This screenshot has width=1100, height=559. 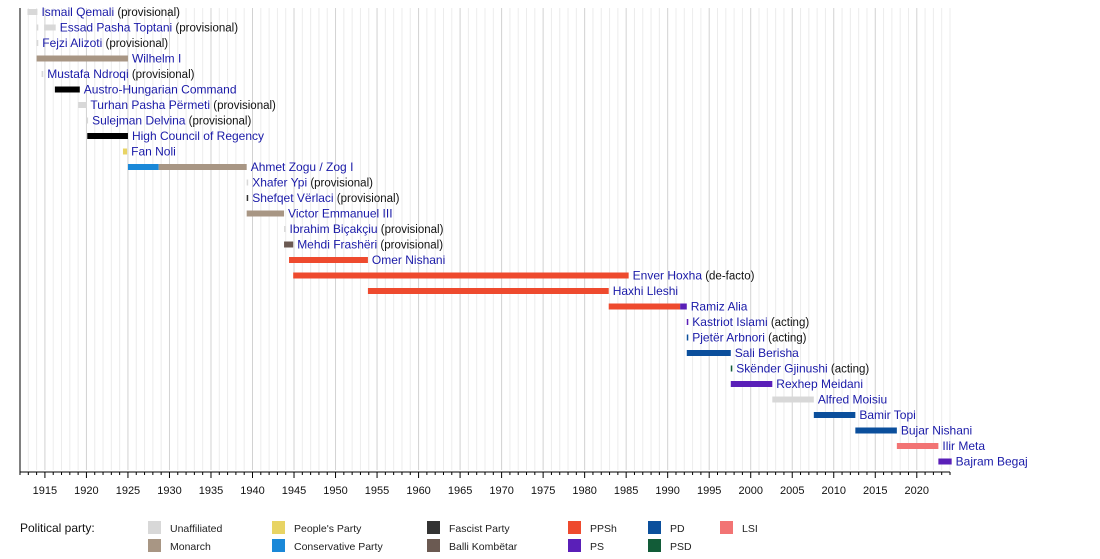 I want to click on row-label: Mustafa Ndroqi (provisional), so click(x=120, y=74).